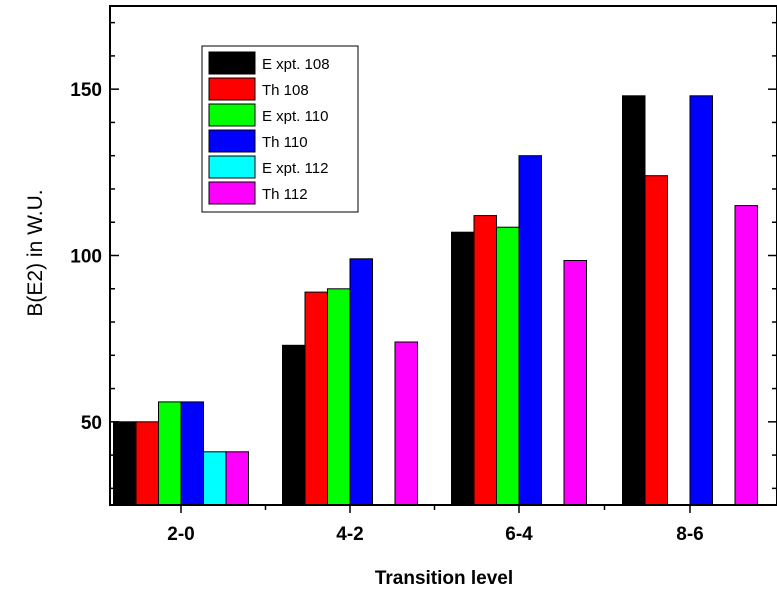  What do you see at coordinates (519, 534) in the screenshot?
I see `x-tick-label: 6-4` at bounding box center [519, 534].